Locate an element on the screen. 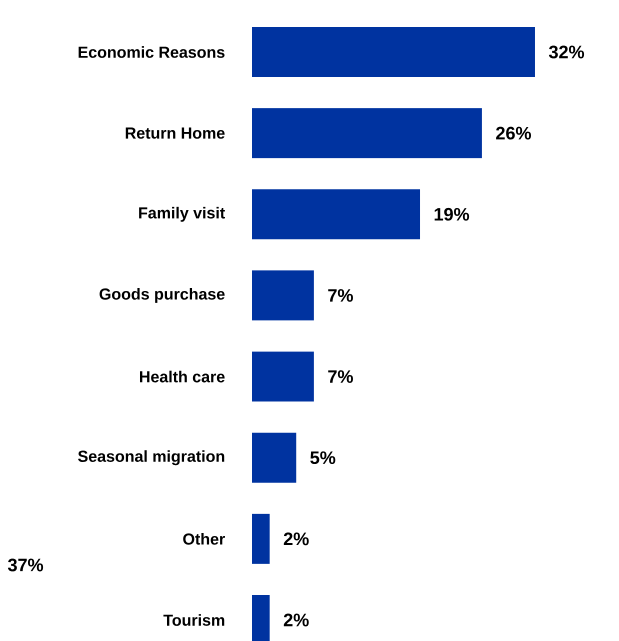  text: 37% is located at coordinates (26, 565).